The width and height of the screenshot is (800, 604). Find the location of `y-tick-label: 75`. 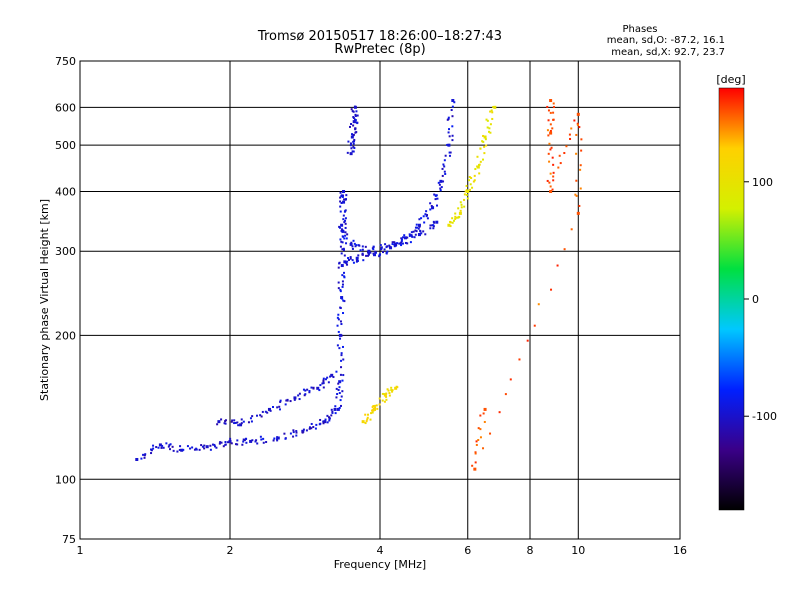

y-tick-label: 75 is located at coordinates (69, 539).